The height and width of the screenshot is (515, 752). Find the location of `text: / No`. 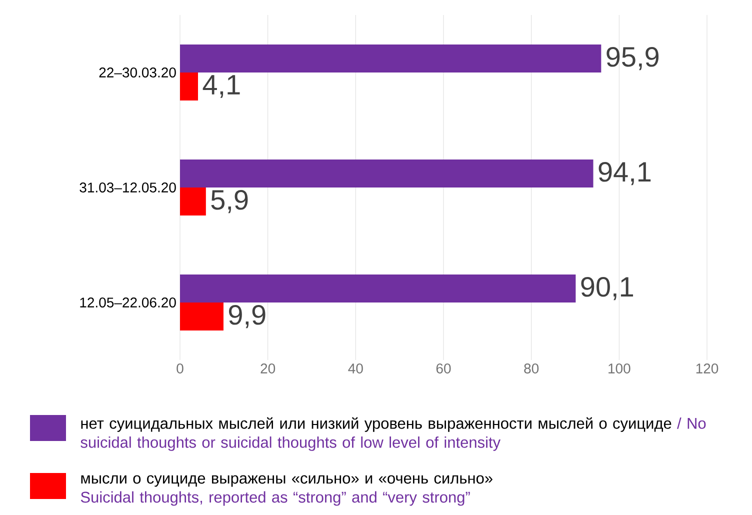

text: / No is located at coordinates (691, 423).